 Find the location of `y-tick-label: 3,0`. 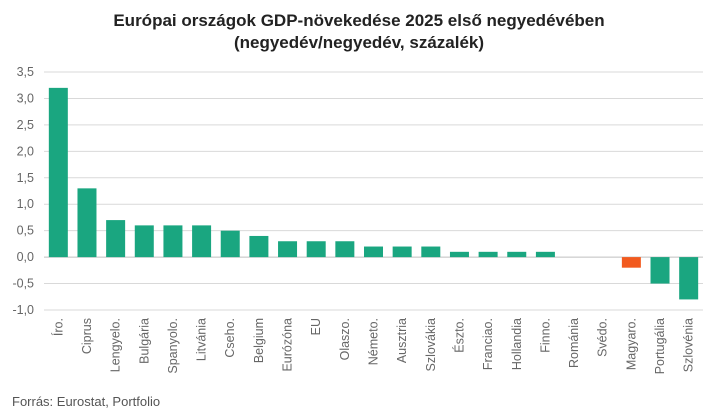

y-tick-label: 3,0 is located at coordinates (25, 98).